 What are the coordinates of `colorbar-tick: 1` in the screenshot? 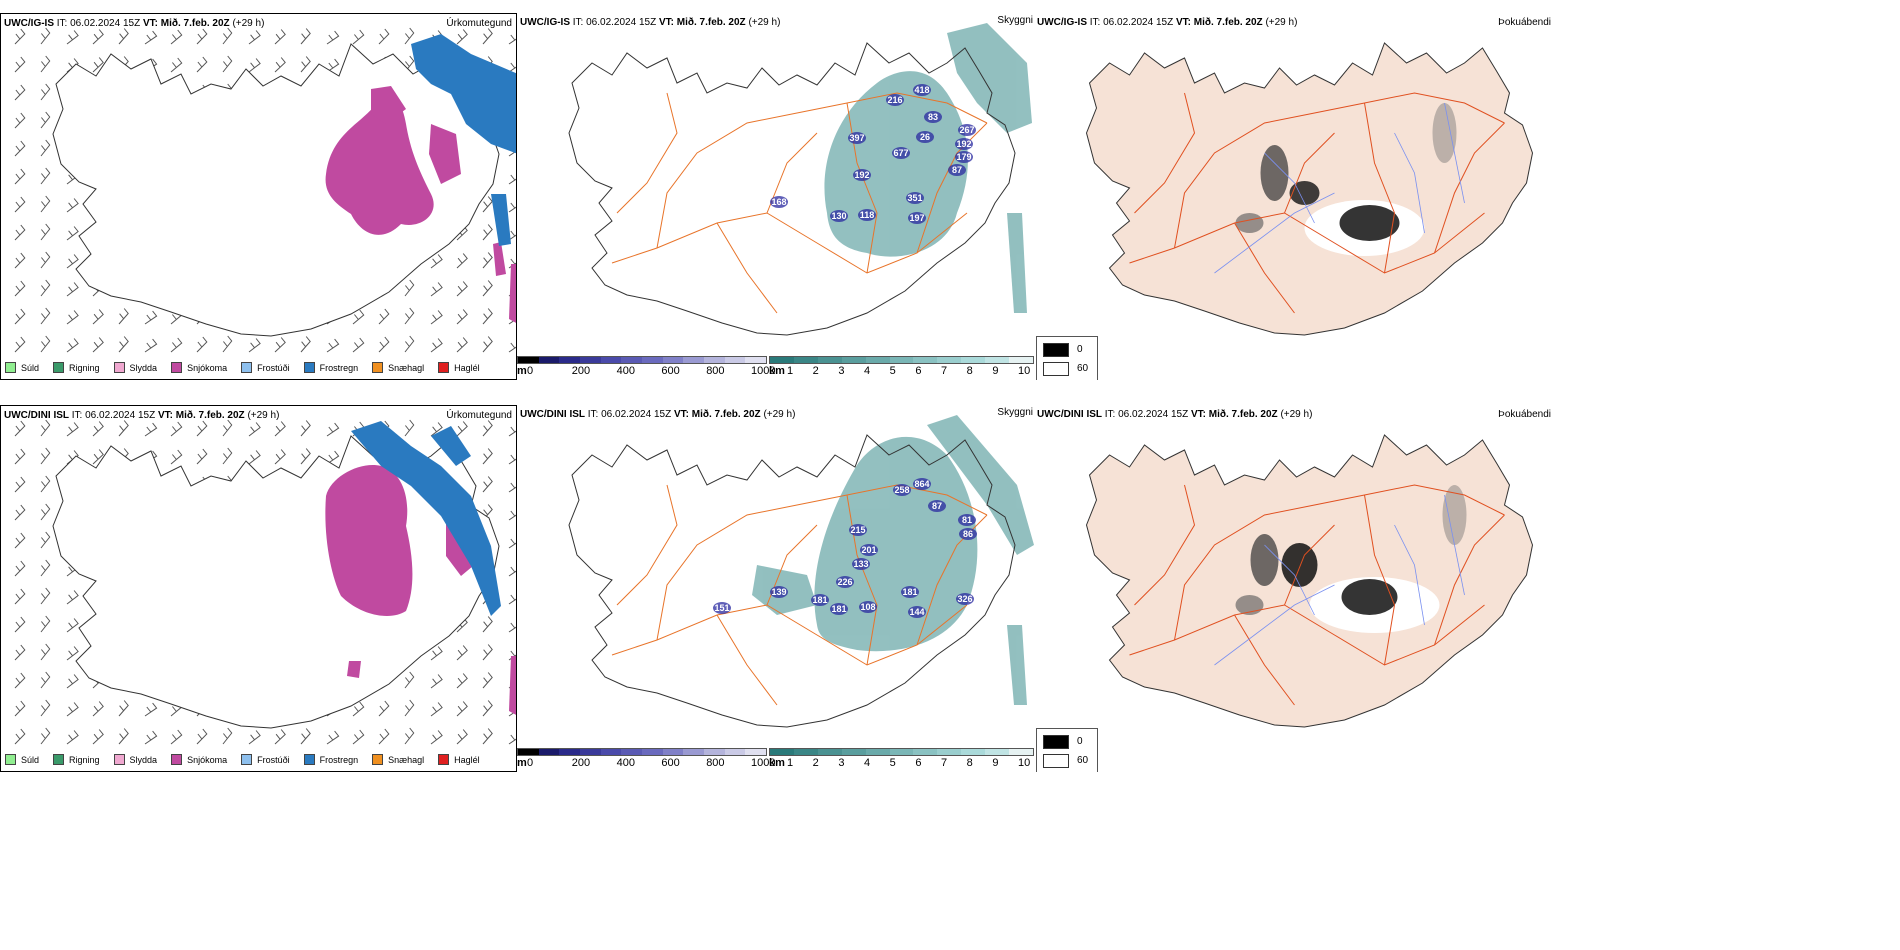 It's located at (790, 763).